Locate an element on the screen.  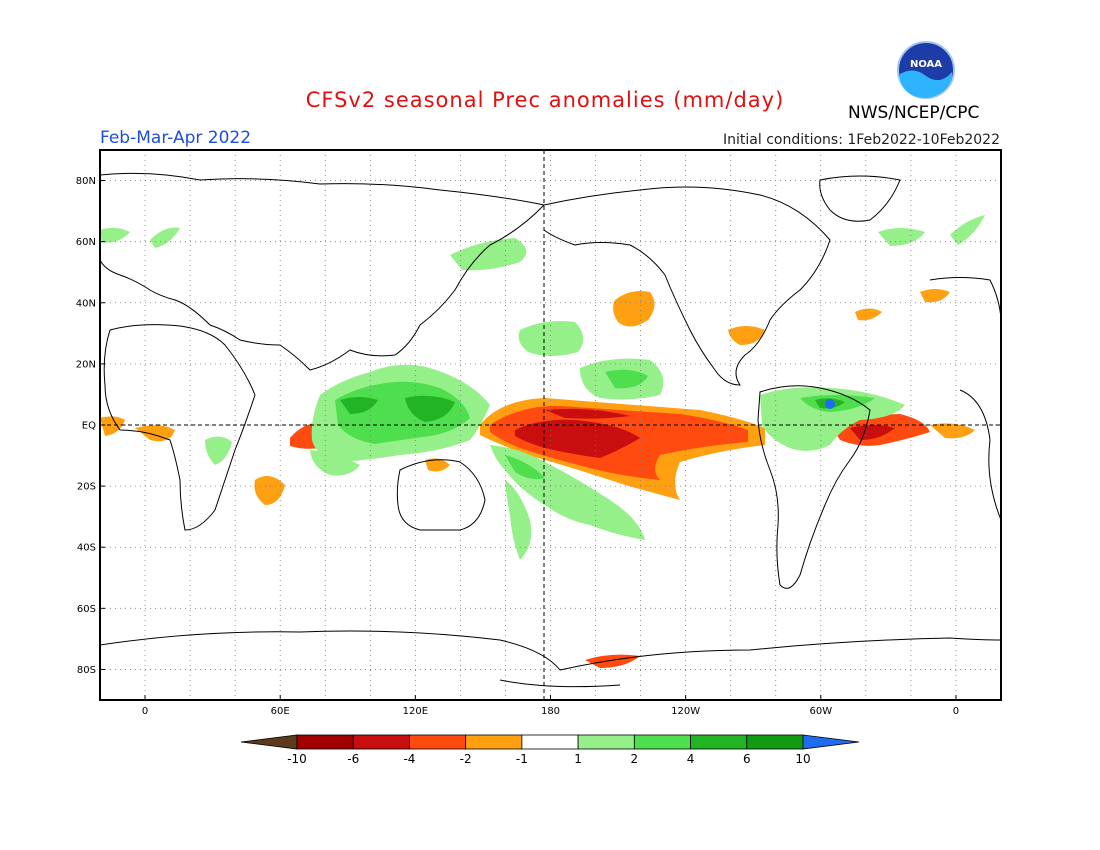
dry-anomaly-europe is located at coordinates (935, 296).